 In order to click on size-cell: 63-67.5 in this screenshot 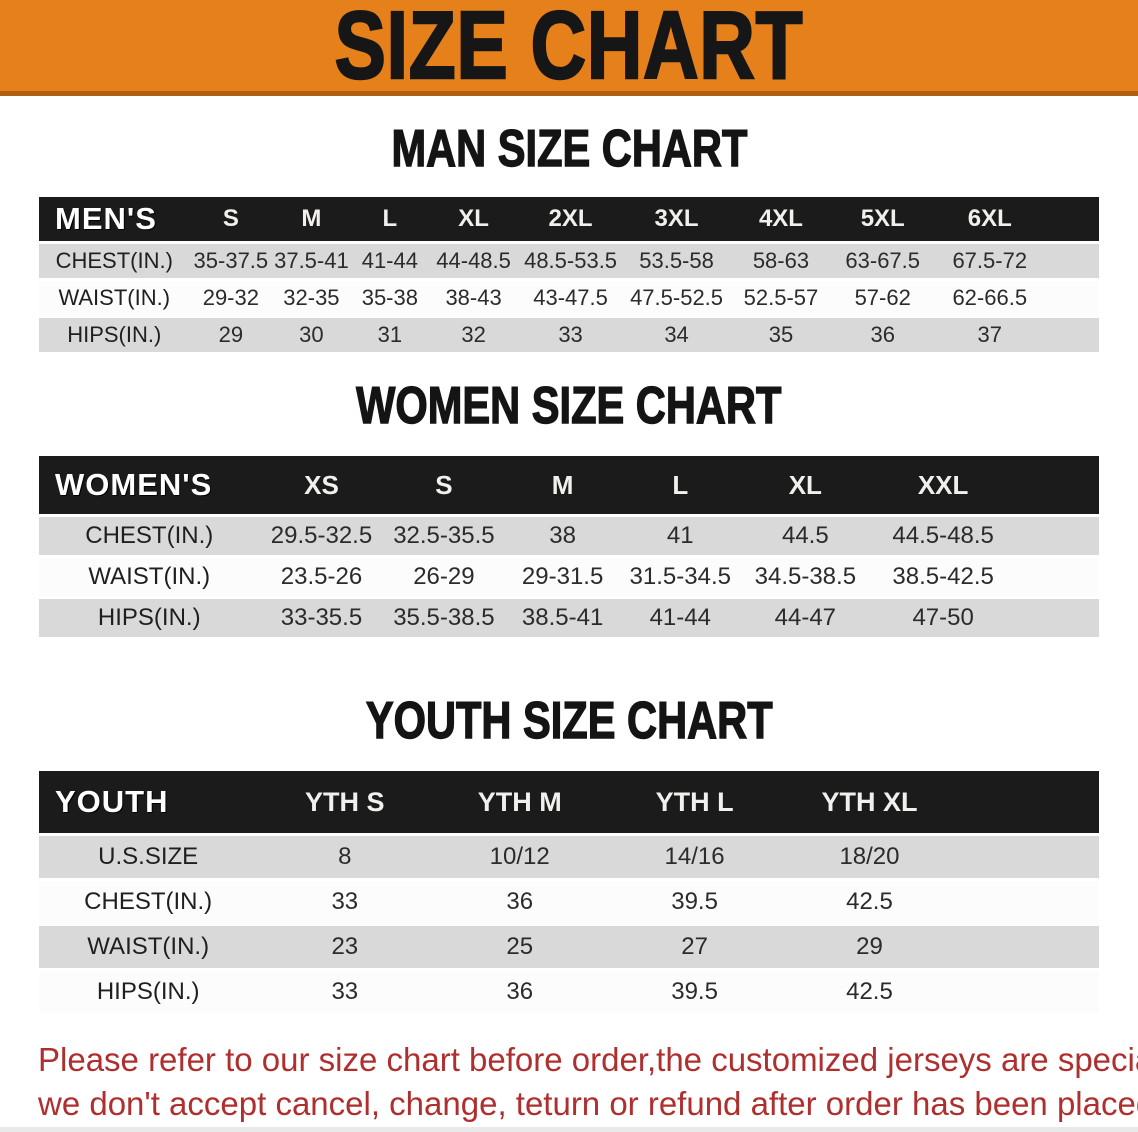, I will do `click(883, 260)`.